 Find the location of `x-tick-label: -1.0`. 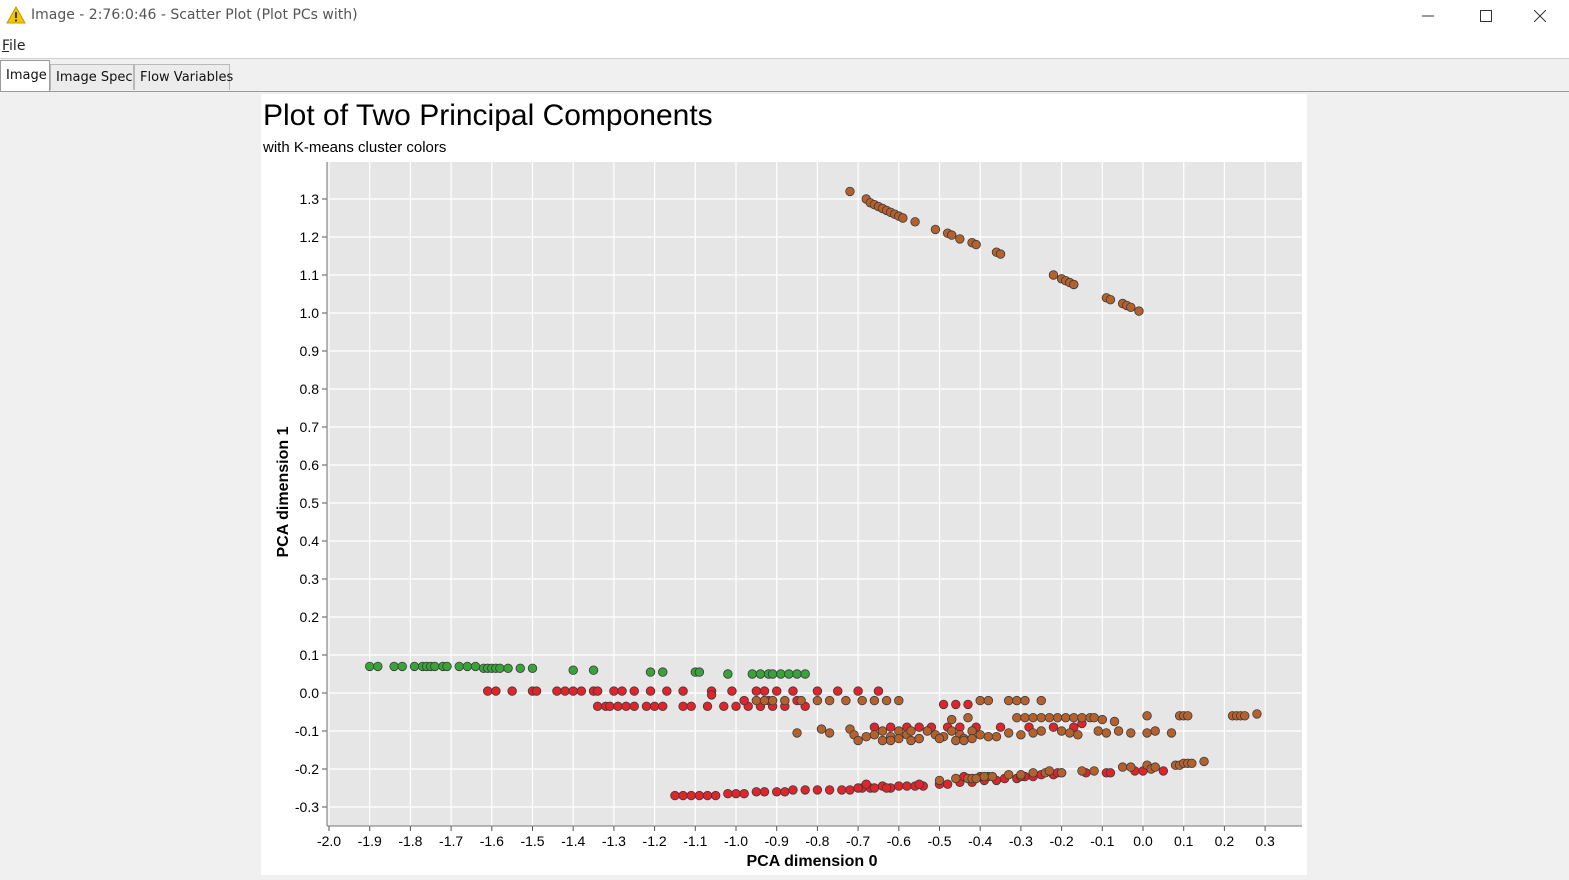

x-tick-label: -1.0 is located at coordinates (736, 841).